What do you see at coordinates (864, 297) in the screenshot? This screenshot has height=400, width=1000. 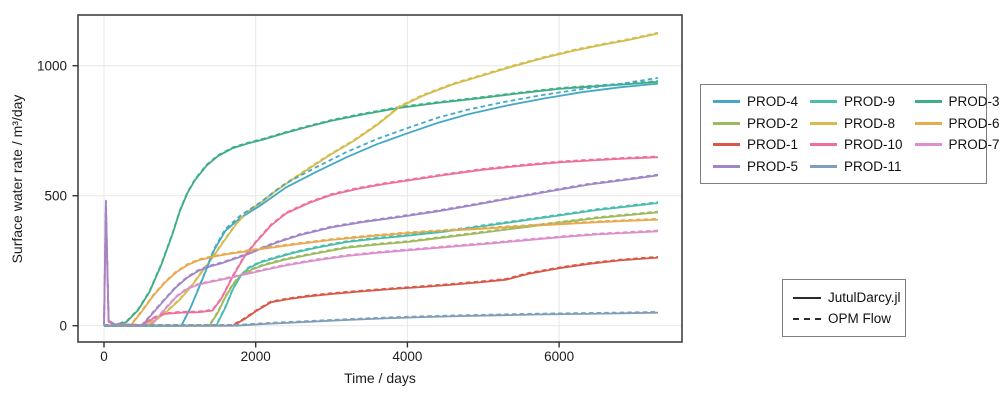 I see `legend-label: JutulDarcy.jl` at bounding box center [864, 297].